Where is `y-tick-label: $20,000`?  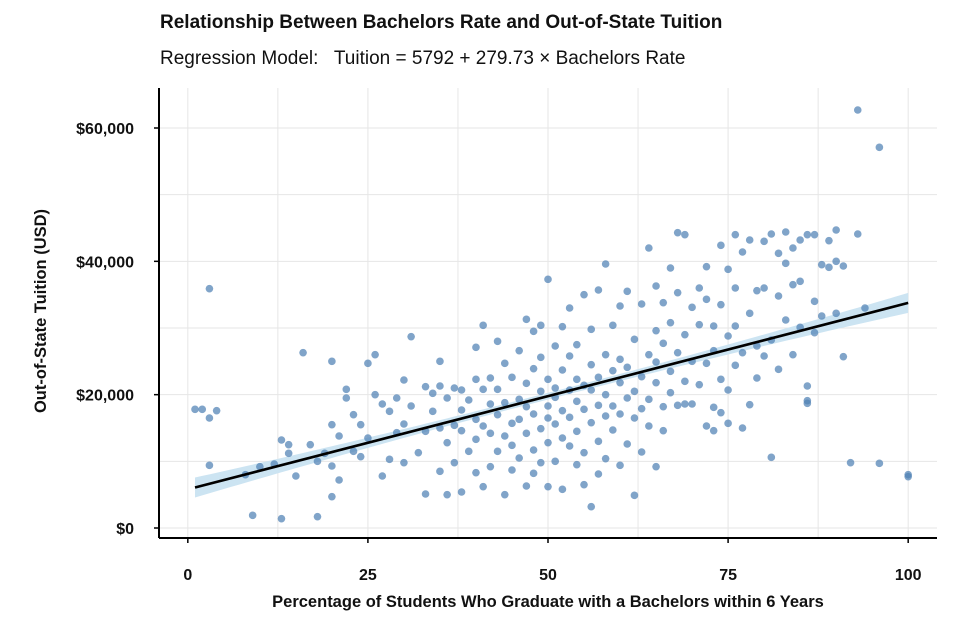 y-tick-label: $20,000 is located at coordinates (105, 396).